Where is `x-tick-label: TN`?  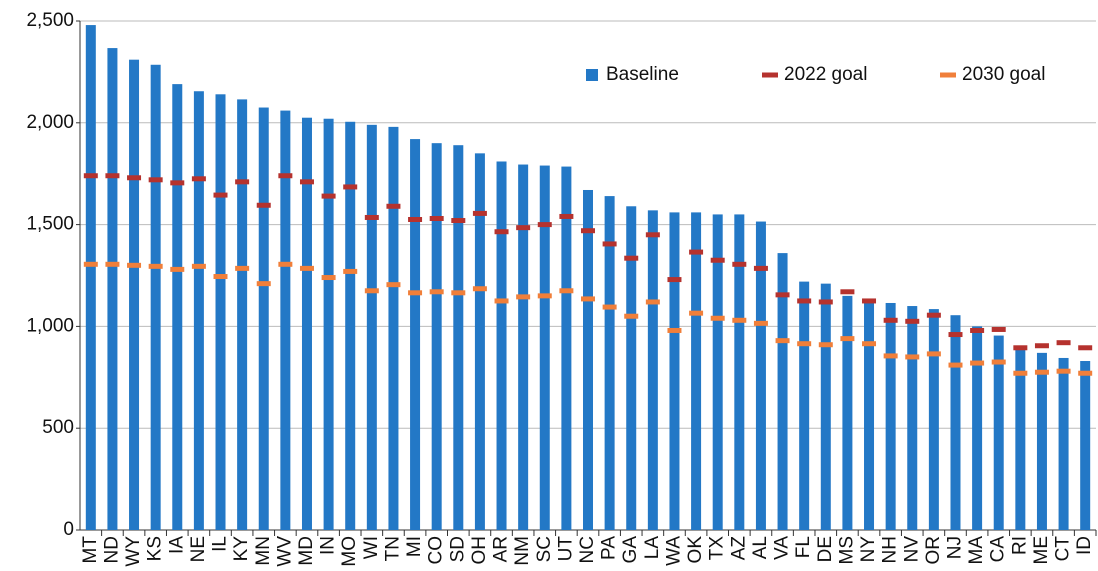
x-tick-label: TN is located at coordinates (392, 548).